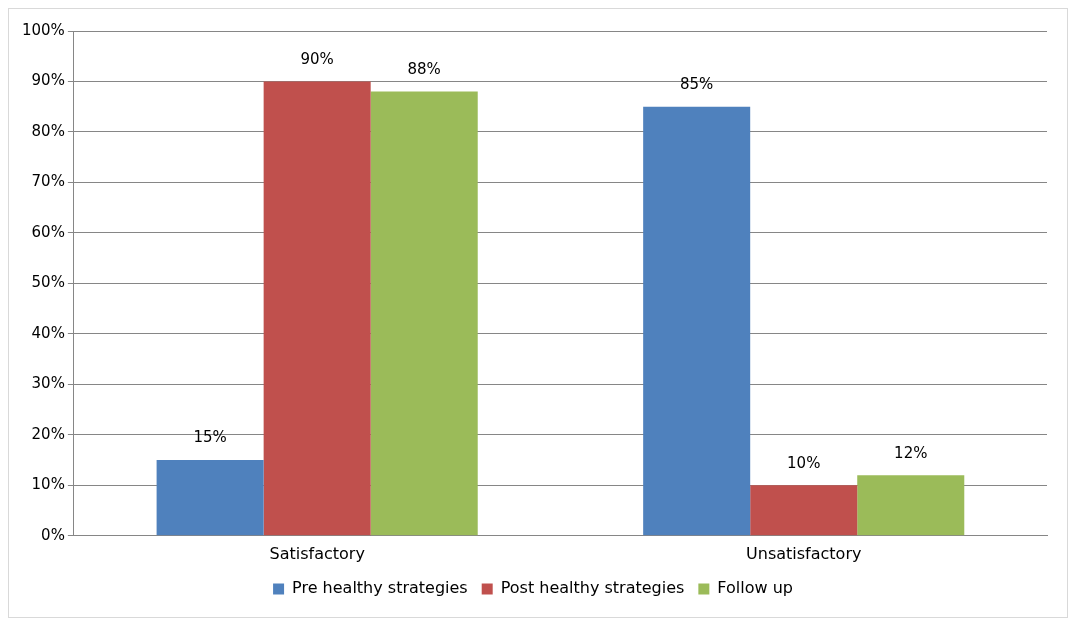 This screenshot has height=628, width=1078. What do you see at coordinates (48, 80) in the screenshot?
I see `y-tick-label: 90%` at bounding box center [48, 80].